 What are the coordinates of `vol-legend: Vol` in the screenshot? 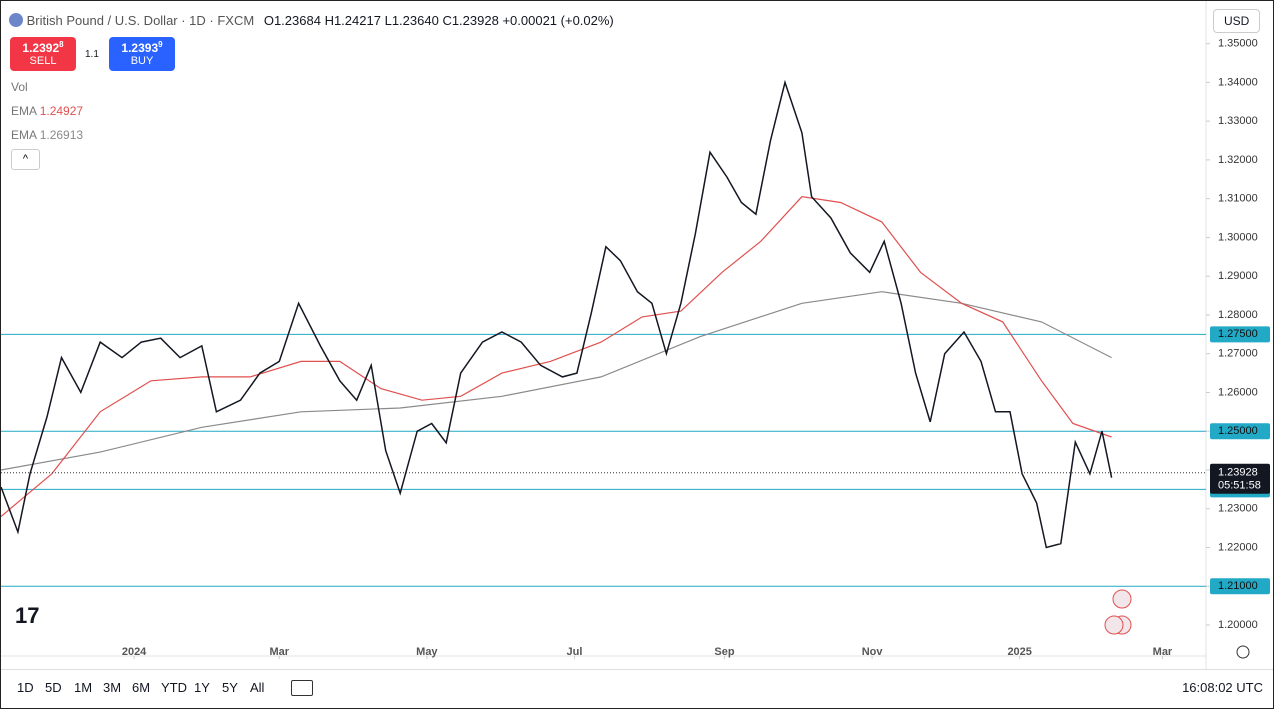 It's located at (19, 87).